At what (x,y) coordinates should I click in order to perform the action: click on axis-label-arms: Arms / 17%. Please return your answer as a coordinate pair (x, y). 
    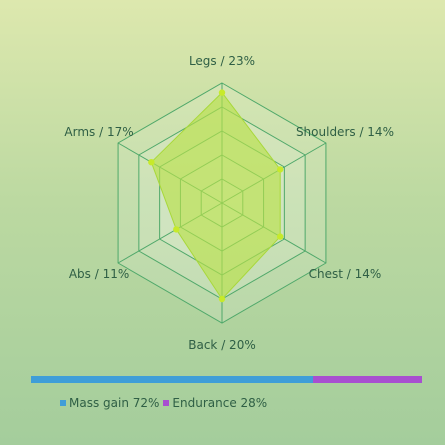
    Looking at the image, I should click on (98, 132).